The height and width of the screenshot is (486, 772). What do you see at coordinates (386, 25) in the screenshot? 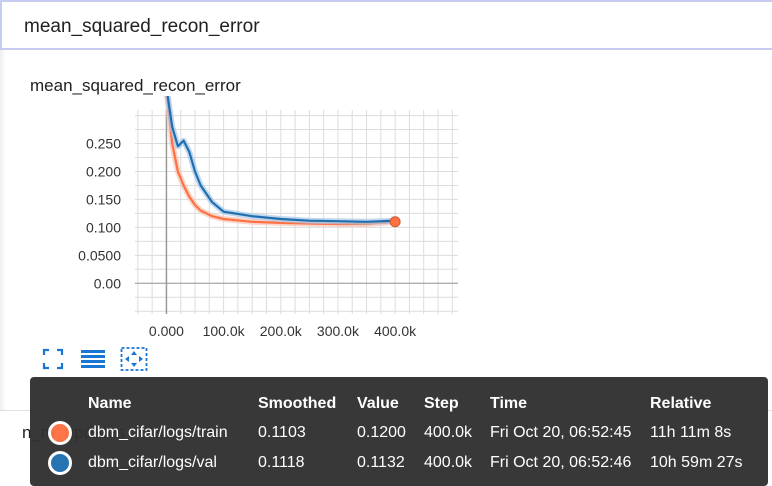
I see `tag-filter-input: mean_squared_recon_error` at bounding box center [386, 25].